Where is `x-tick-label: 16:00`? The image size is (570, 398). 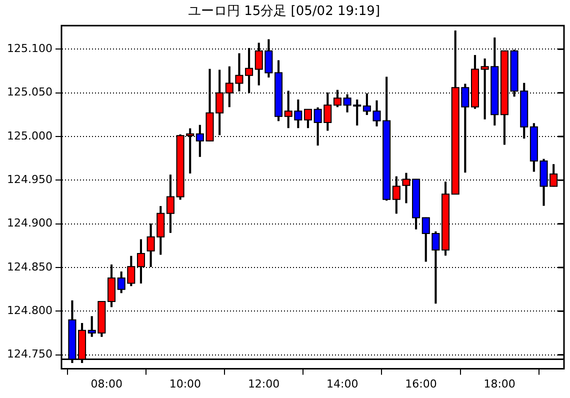 x-tick-label: 16:00 is located at coordinates (421, 383).